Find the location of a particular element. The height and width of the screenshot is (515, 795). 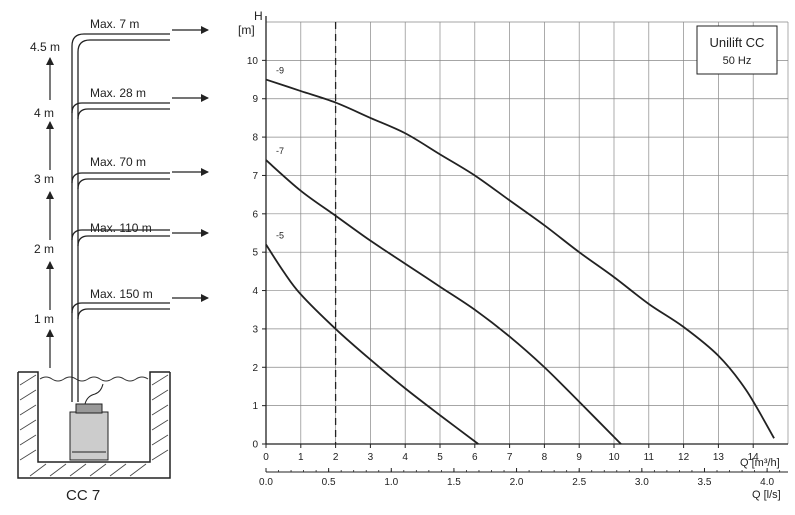

x-tick-label: 4 is located at coordinates (405, 457).